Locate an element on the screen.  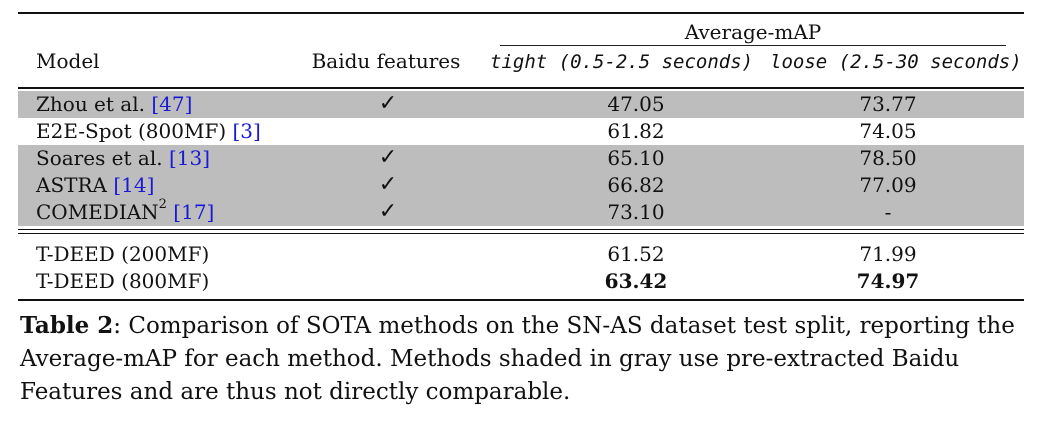
loose-value: 77.09 is located at coordinates (888, 185).